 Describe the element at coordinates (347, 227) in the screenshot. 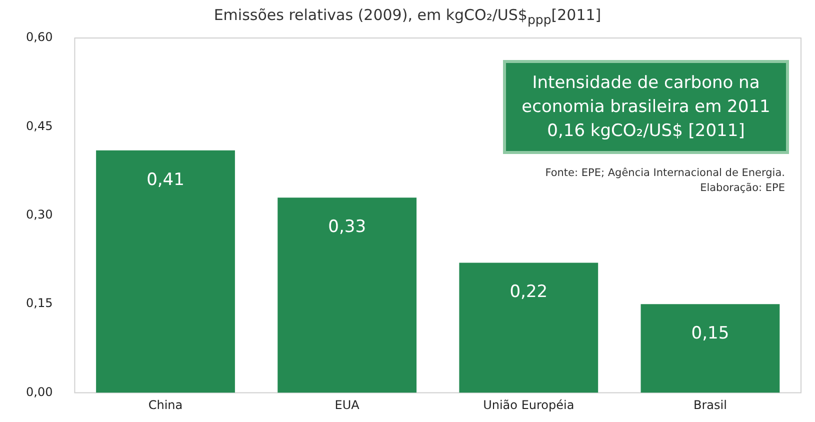

I see `data-label: 0,33` at that location.